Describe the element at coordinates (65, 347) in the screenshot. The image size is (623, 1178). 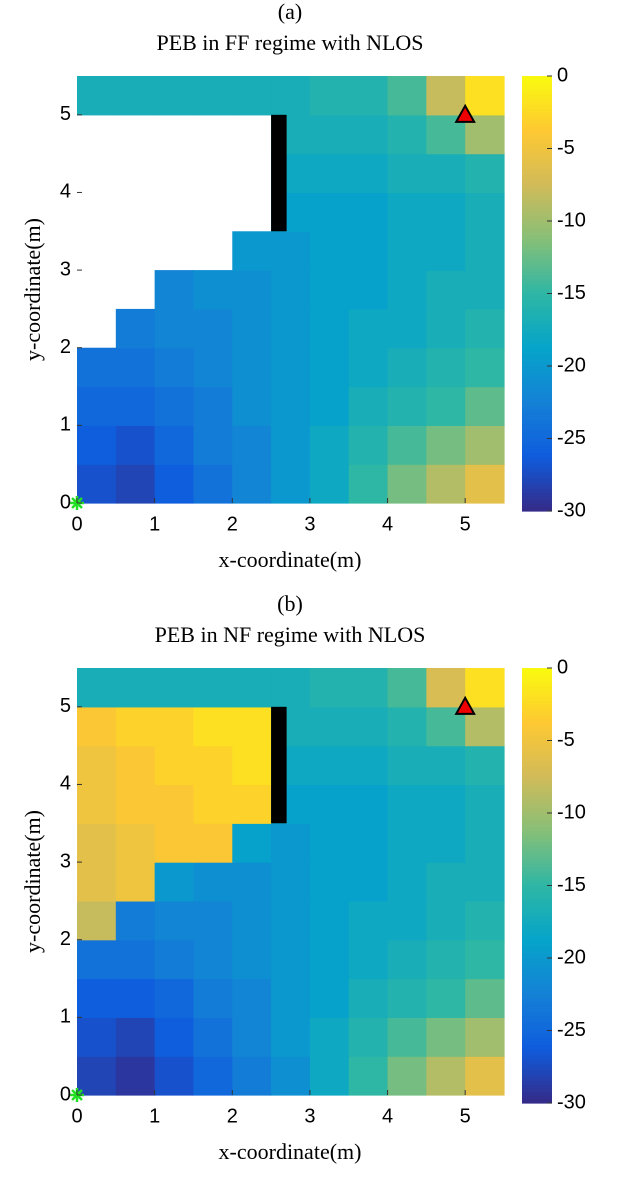
I see `y-tick-label: 2` at that location.